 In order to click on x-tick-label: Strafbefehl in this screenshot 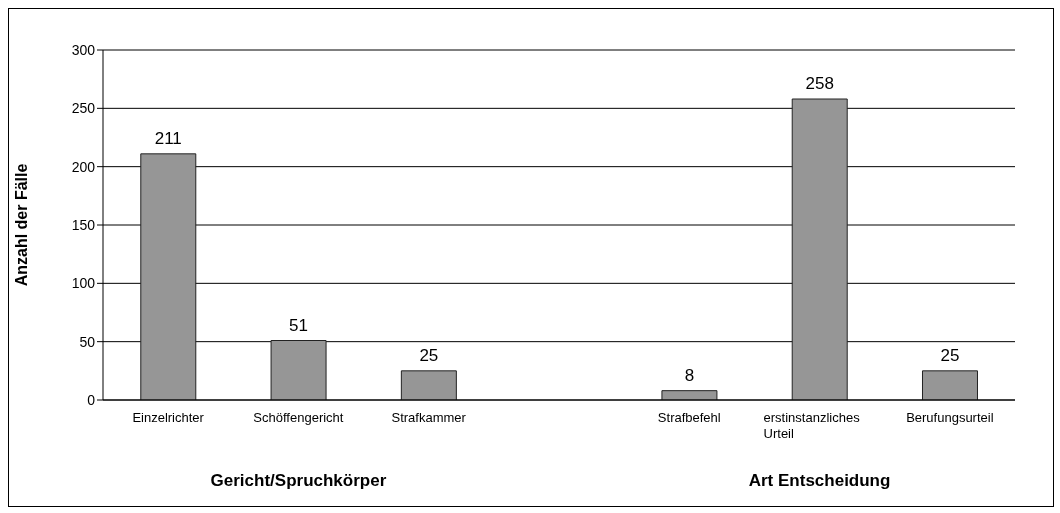, I will do `click(689, 417)`.